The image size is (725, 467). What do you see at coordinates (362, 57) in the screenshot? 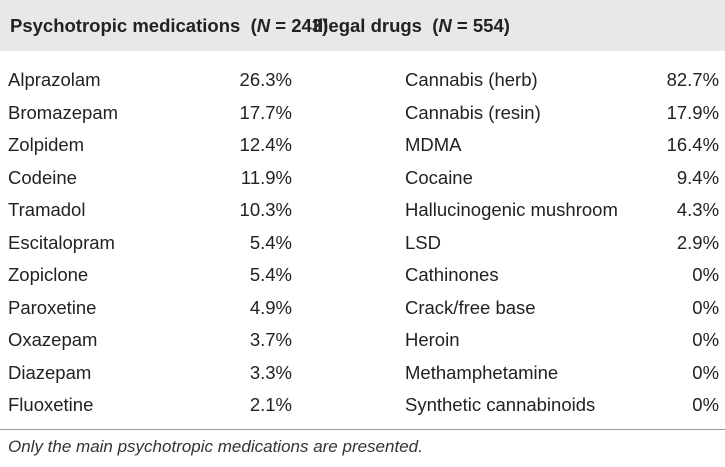
I see `spacer-row` at bounding box center [362, 57].